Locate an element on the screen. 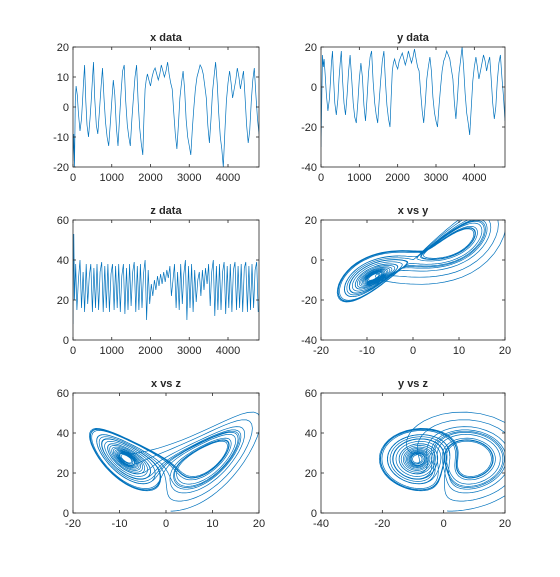  subplot-6: -40 -20 0 20 0 20 40 60 y vs z is located at coordinates (408, 454).